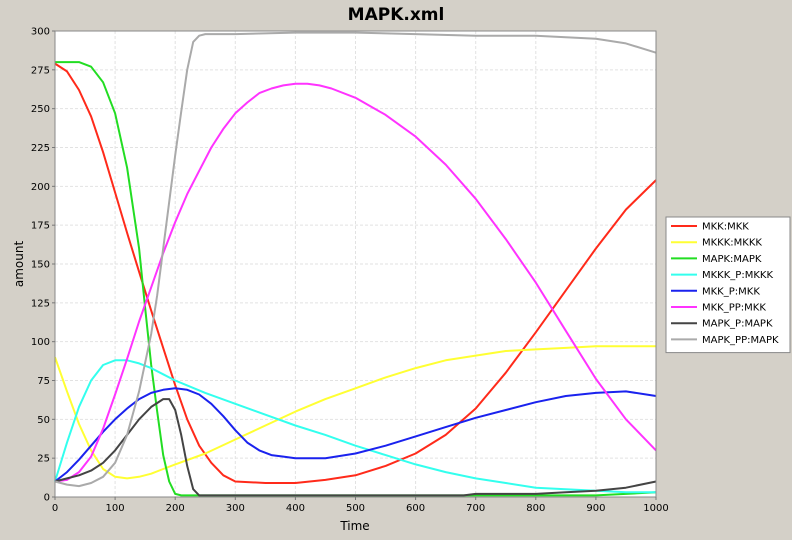 The image size is (792, 540). Describe the element at coordinates (355, 508) in the screenshot. I see `x-tick-label: 500` at that location.